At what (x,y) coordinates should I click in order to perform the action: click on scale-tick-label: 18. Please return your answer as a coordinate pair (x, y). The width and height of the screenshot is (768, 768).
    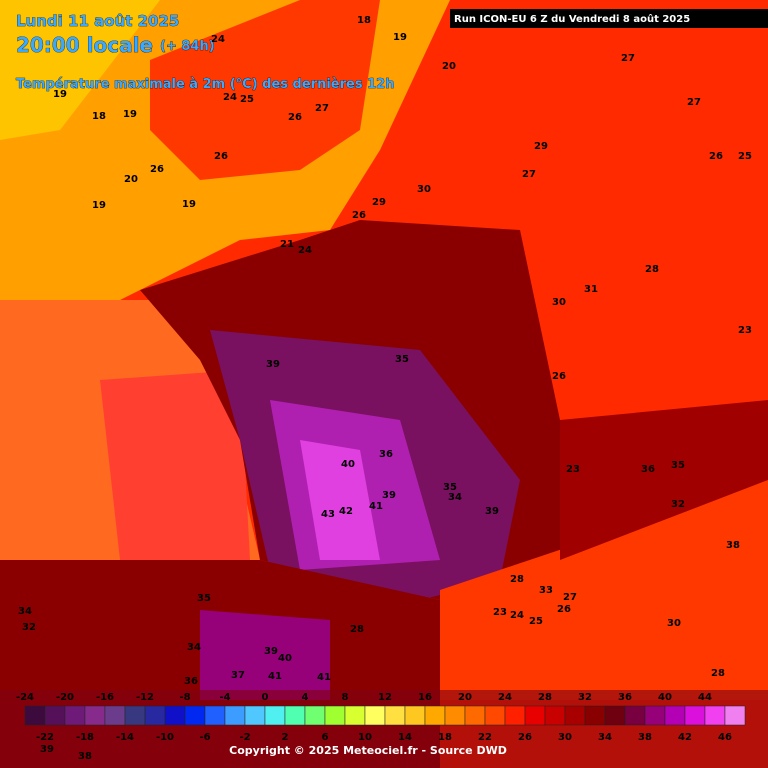
    Looking at the image, I should click on (445, 737).